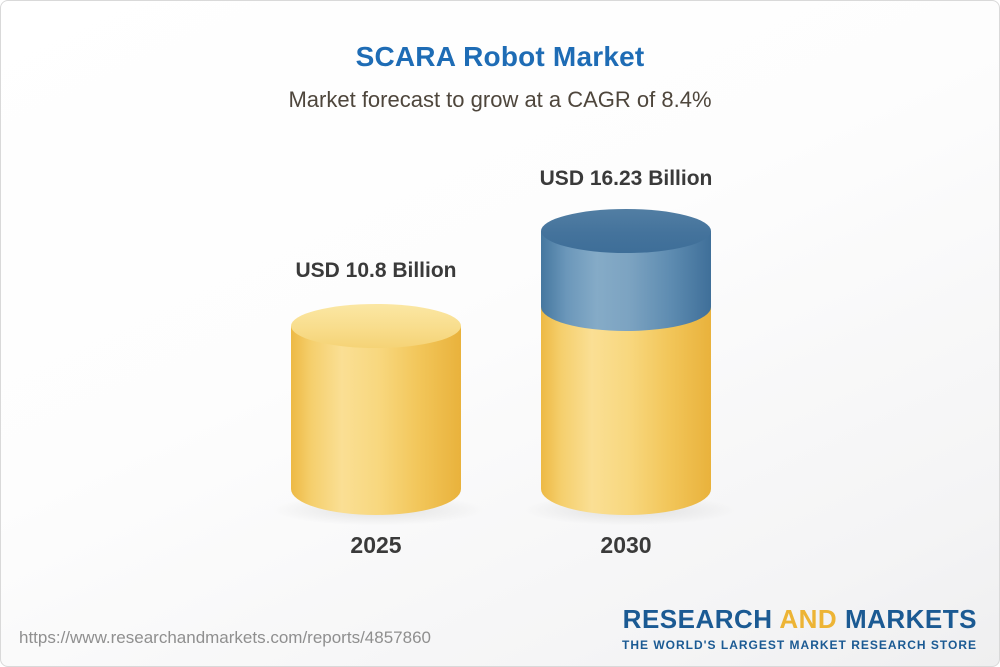 The image size is (1000, 667). I want to click on logo-word-and: AND, so click(808, 619).